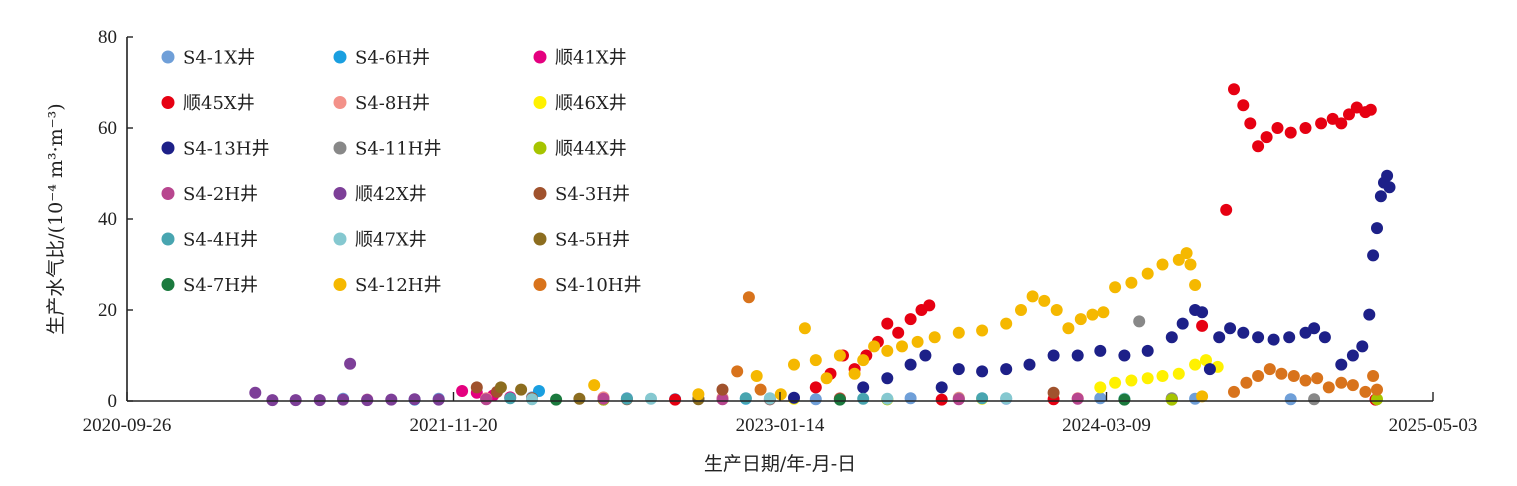  Describe the element at coordinates (220, 285) in the screenshot. I see `legend-label: S4-7H井` at that location.